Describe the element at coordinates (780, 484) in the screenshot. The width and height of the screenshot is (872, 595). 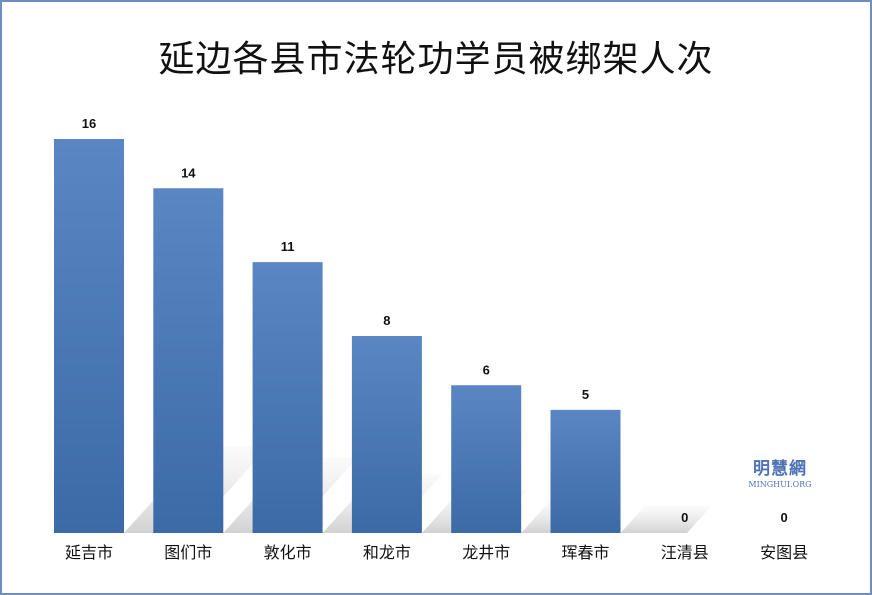
I see `watermark-name-en: MINGHUI.ORG` at that location.